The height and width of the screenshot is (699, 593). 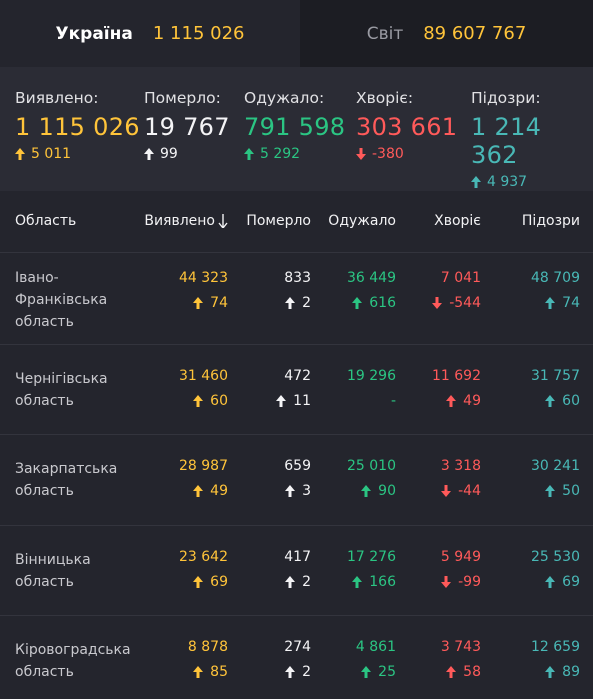 What do you see at coordinates (469, 491) in the screenshot?
I see `sick-delta-value: -44` at bounding box center [469, 491].